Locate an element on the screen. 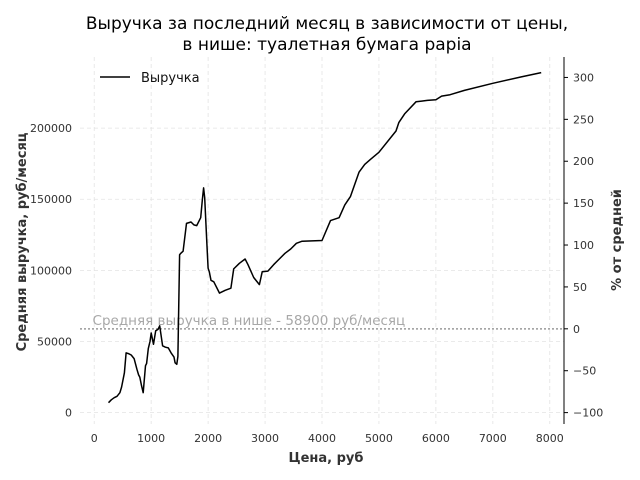 Image resolution: width=640 pixels, height=480 pixels. y-tick-label: 150000 is located at coordinates (51, 199).